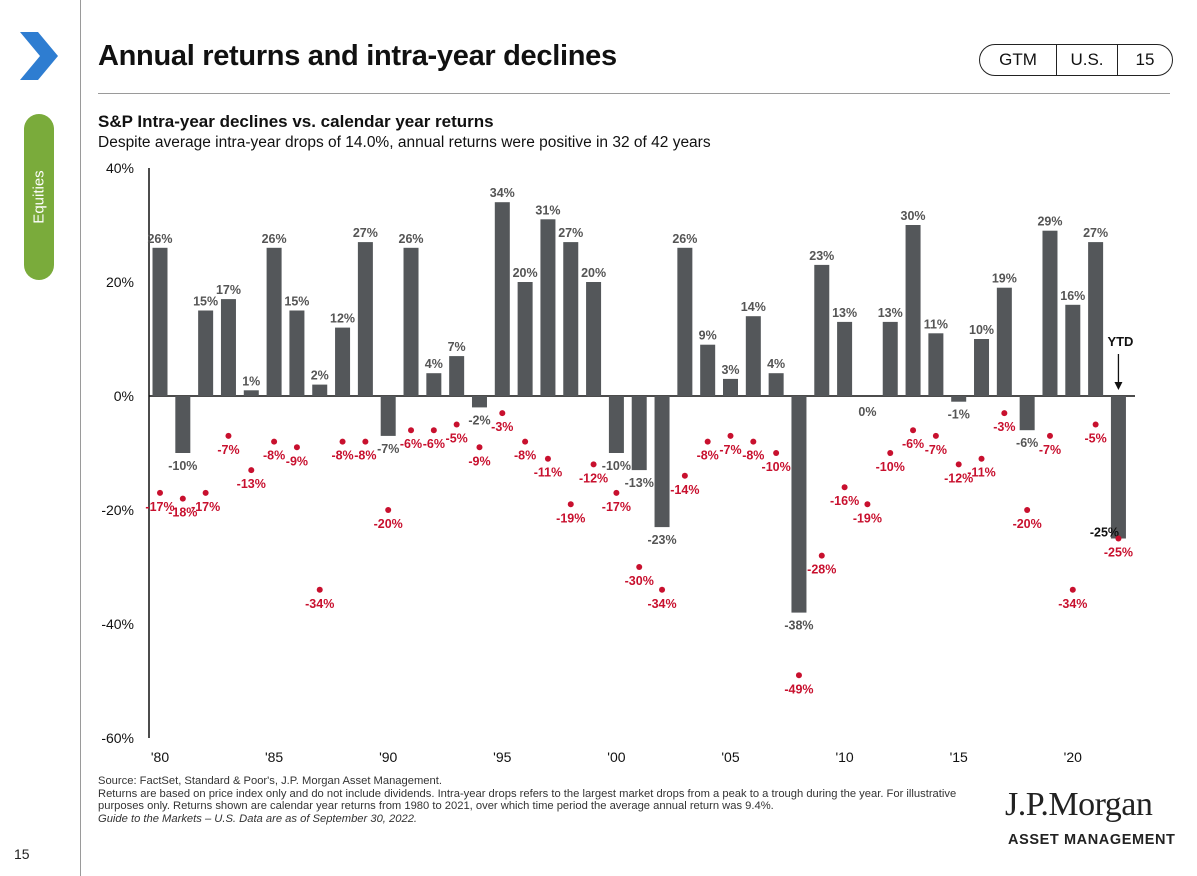 This screenshot has width=1197, height=876. What do you see at coordinates (913, 216) in the screenshot?
I see `return-label: 30%` at bounding box center [913, 216].